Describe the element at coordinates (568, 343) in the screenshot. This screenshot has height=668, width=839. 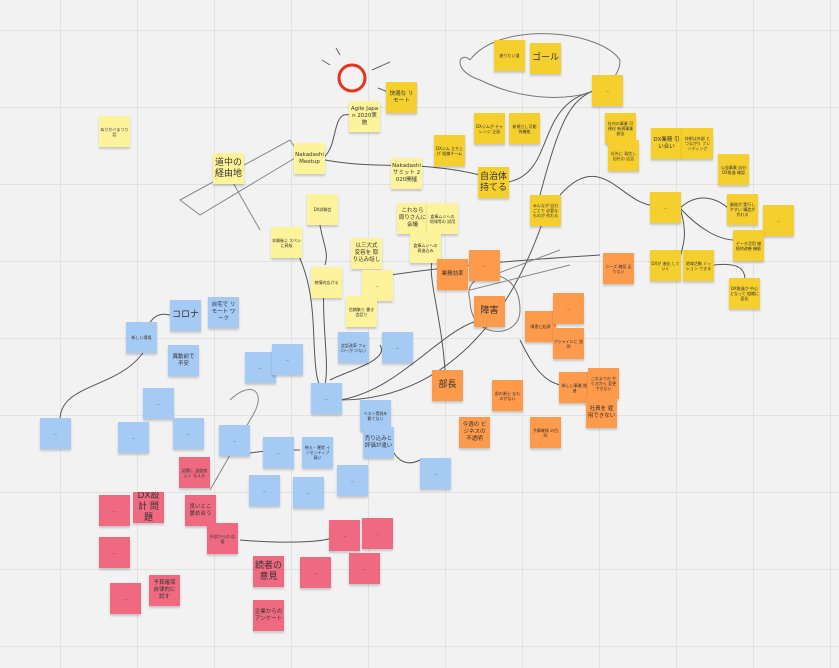
I see `sticky-note-orange: アジャイルに 説明` at that location.